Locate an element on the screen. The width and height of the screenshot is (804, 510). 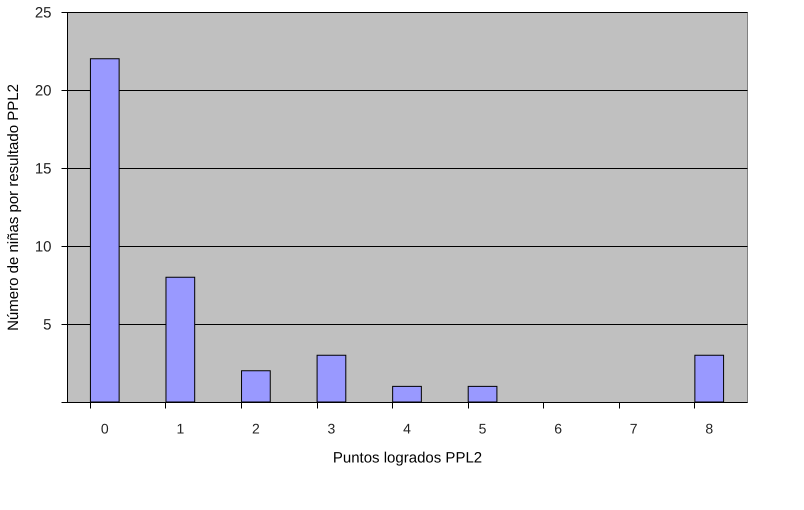
y-tick-label: 5 is located at coordinates (47, 325).